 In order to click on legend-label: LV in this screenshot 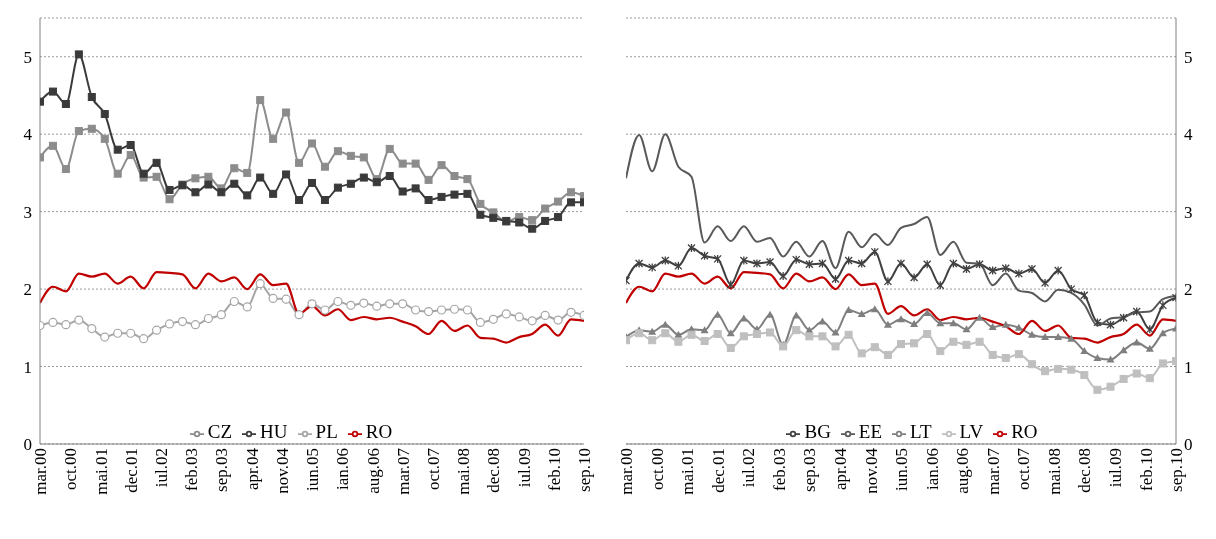, I will do `click(971, 431)`.